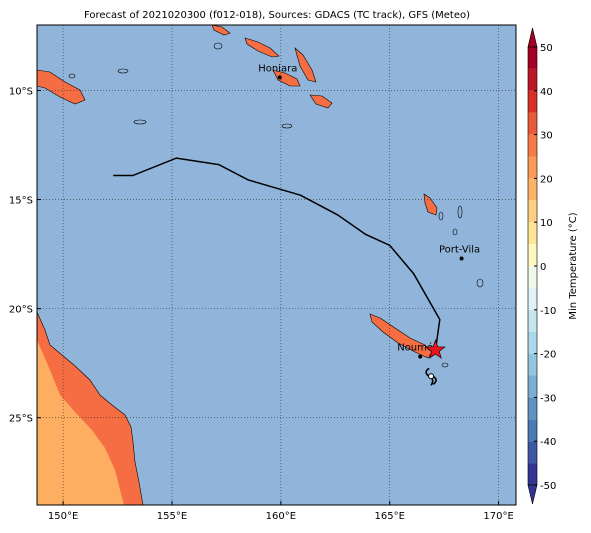 The width and height of the screenshot is (591, 533). What do you see at coordinates (573, 265) in the screenshot?
I see `colorbar-label: Min Temperature (°C)` at bounding box center [573, 265].